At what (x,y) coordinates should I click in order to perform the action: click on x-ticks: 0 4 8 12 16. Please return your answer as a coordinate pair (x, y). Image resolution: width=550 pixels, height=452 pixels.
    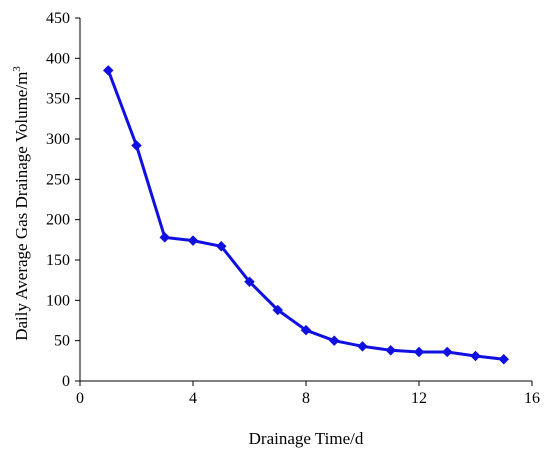
    Looking at the image, I should click on (308, 394).